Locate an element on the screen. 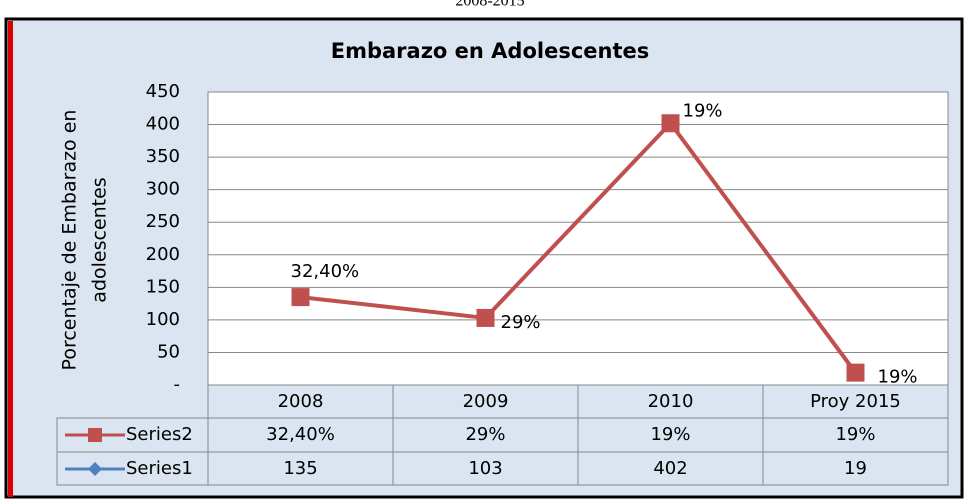  table-value: 402 is located at coordinates (670, 468).